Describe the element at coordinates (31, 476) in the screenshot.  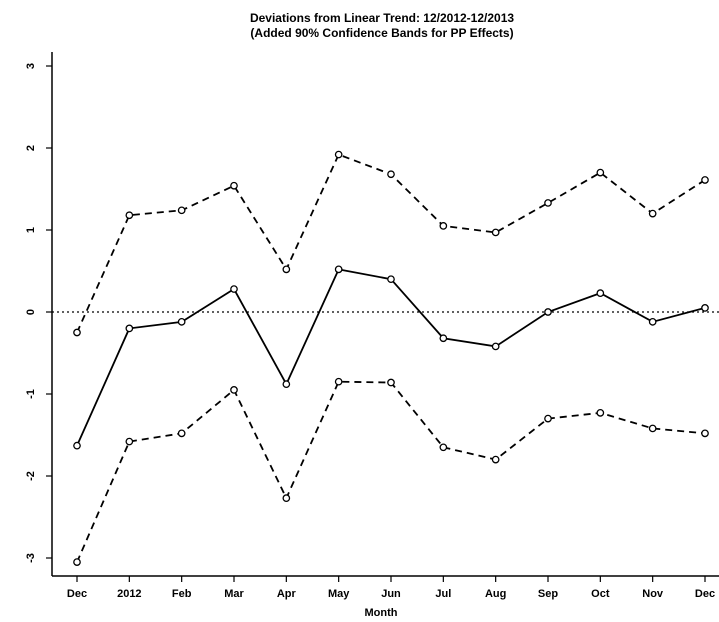
I see `y-tick-label: -2` at that location.